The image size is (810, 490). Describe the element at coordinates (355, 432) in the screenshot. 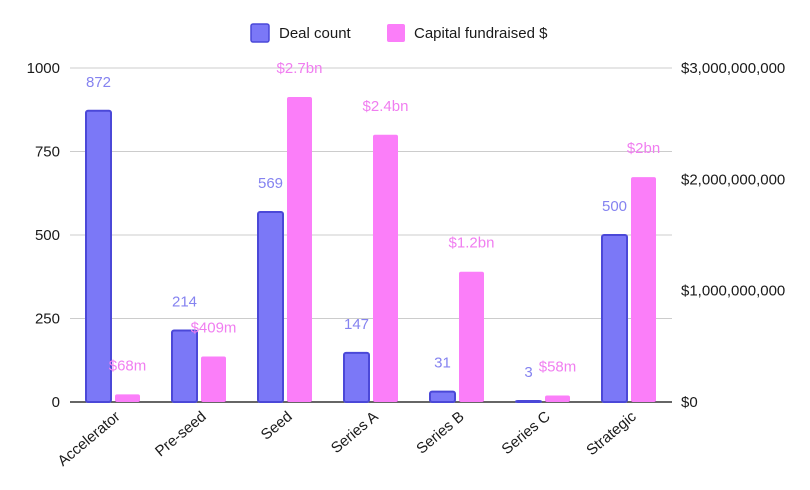

I see `x-tick-label: Series A` at that location.